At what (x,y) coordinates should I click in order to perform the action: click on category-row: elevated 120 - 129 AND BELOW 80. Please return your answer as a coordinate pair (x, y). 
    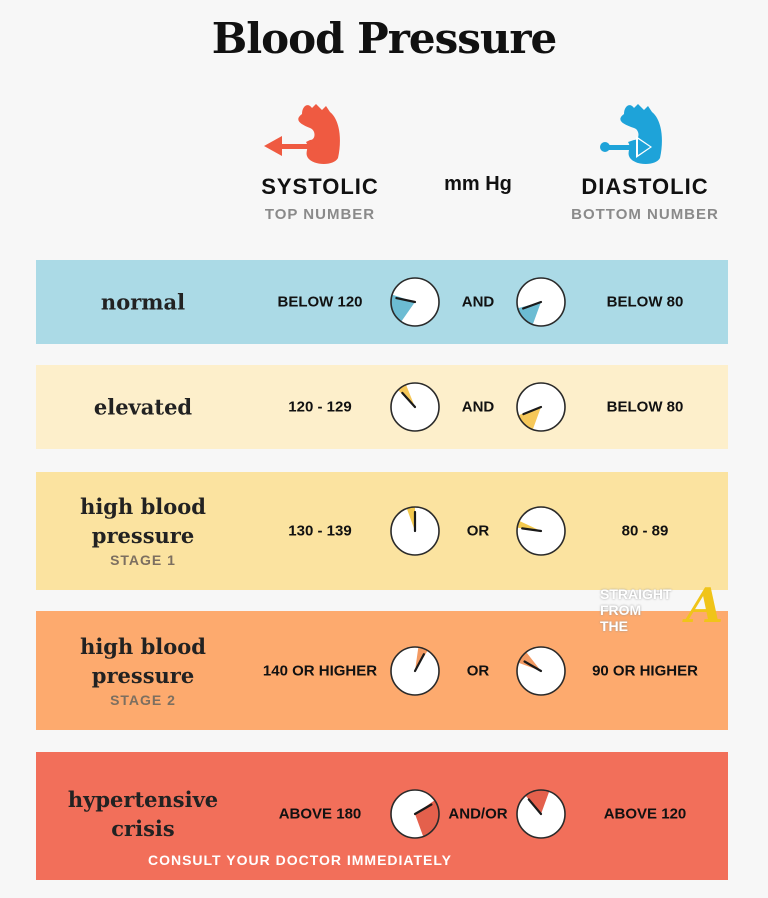
    Looking at the image, I should click on (382, 407).